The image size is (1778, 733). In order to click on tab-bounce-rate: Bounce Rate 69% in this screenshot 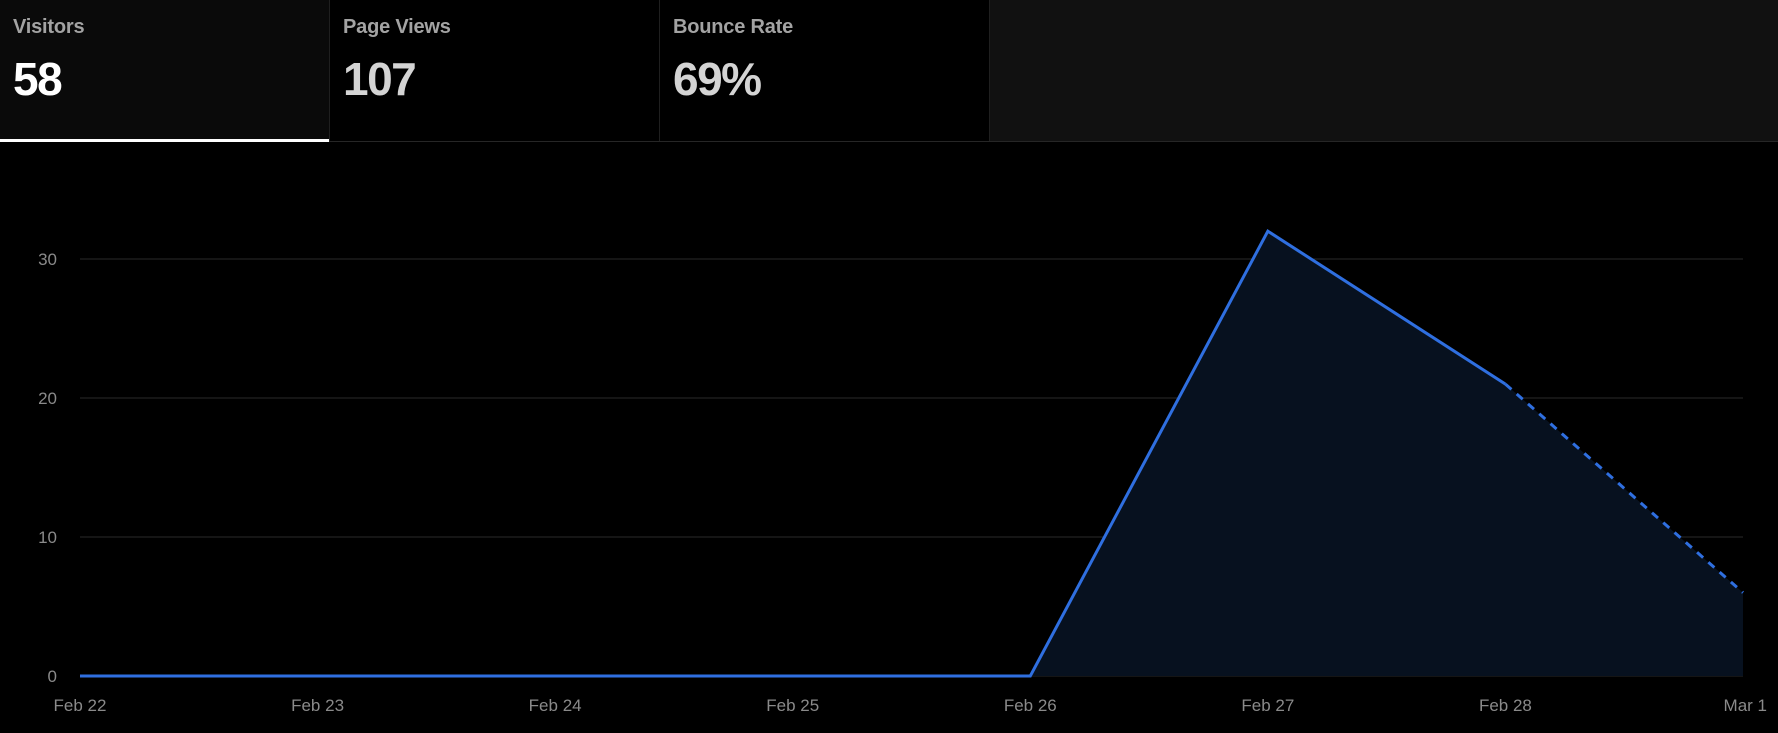, I will do `click(825, 70)`.